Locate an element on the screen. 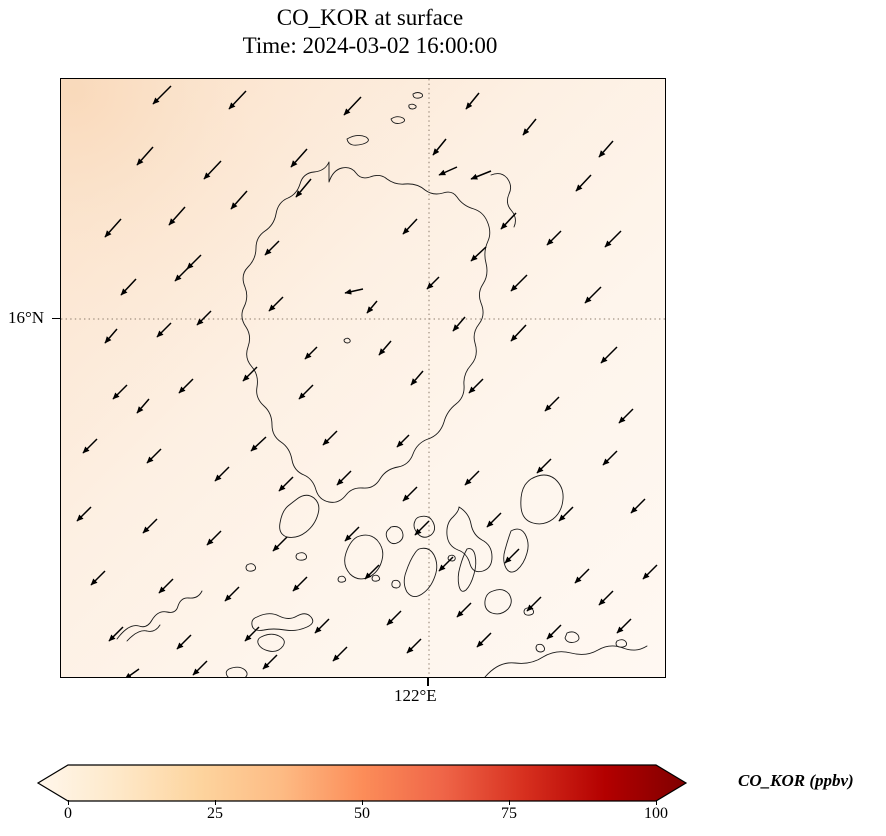 This screenshot has width=886, height=836. lon-tick-mark is located at coordinates (428, 682).